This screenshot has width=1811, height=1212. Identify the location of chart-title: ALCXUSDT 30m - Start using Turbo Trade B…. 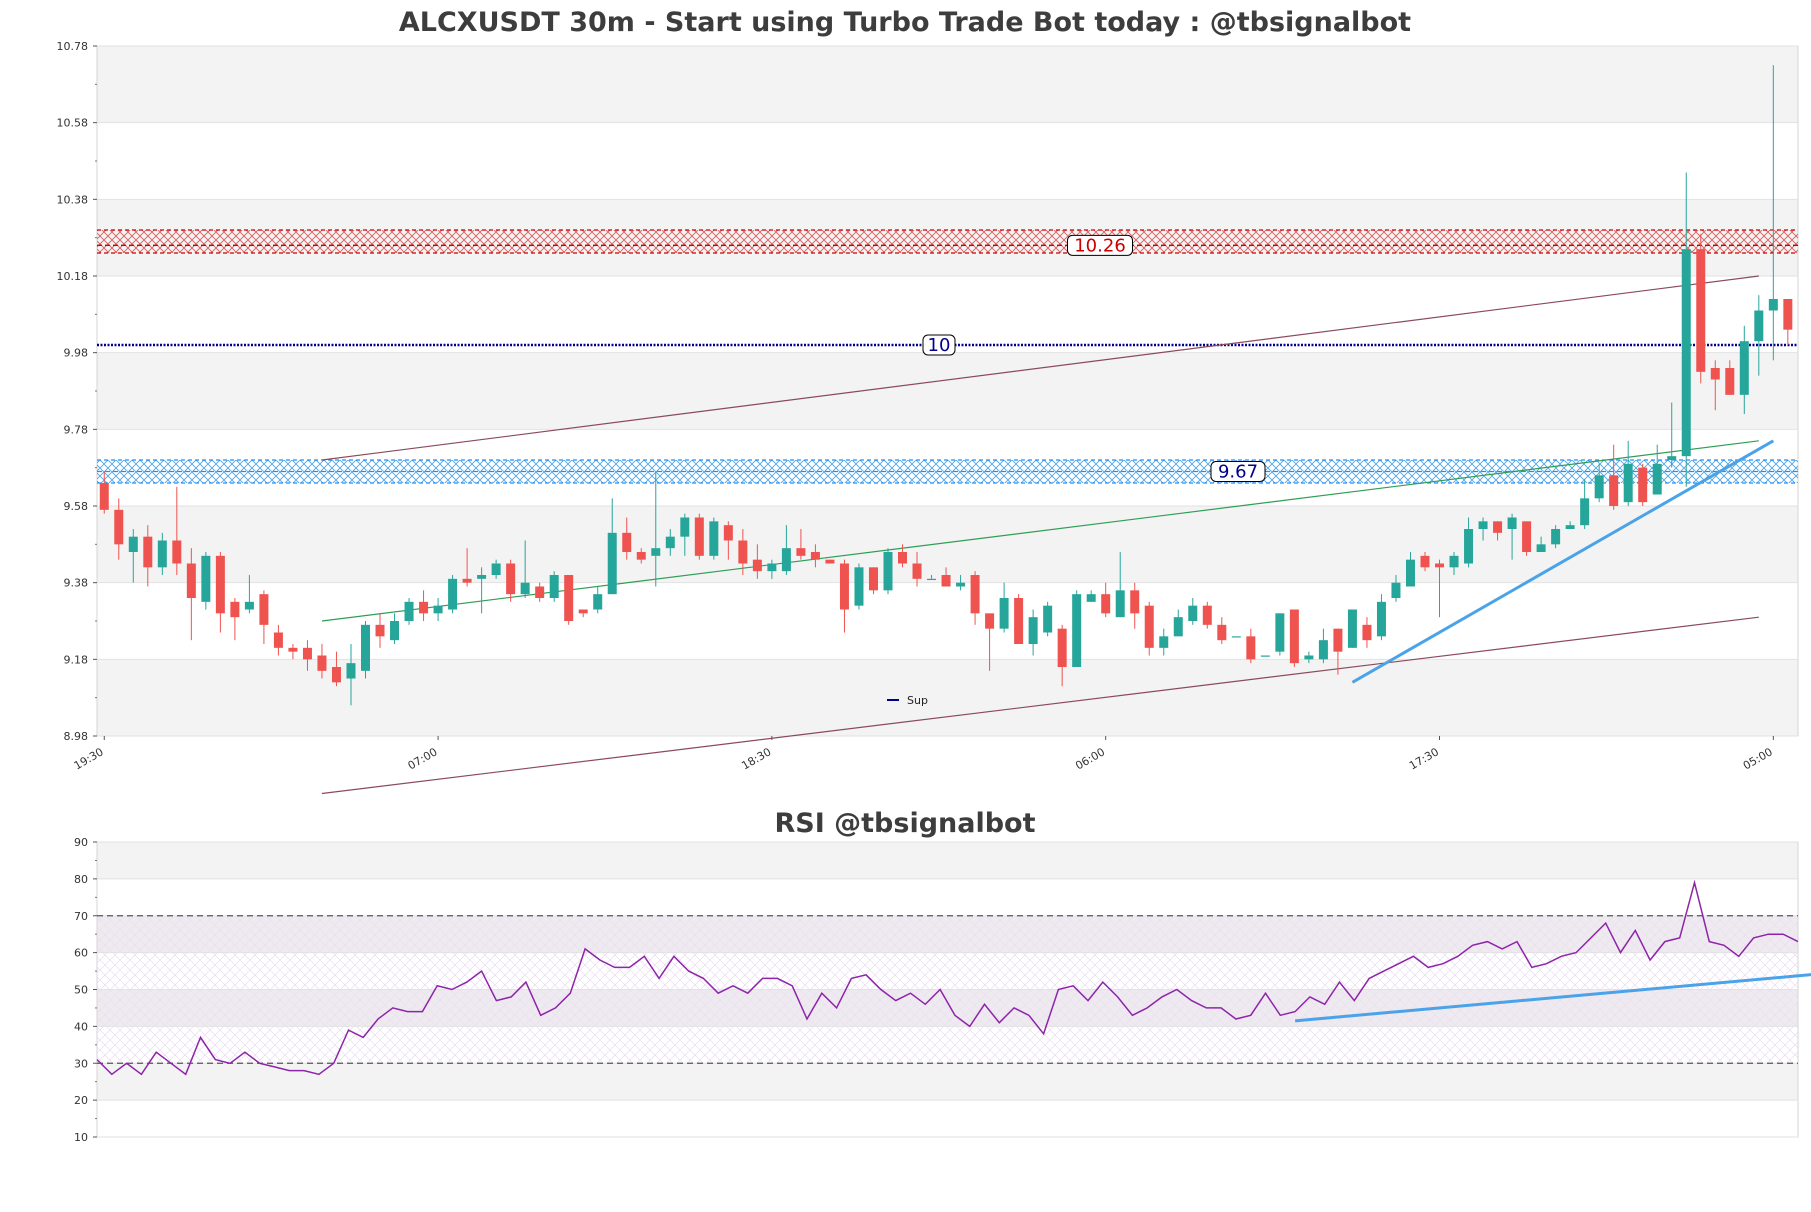
(905, 22).